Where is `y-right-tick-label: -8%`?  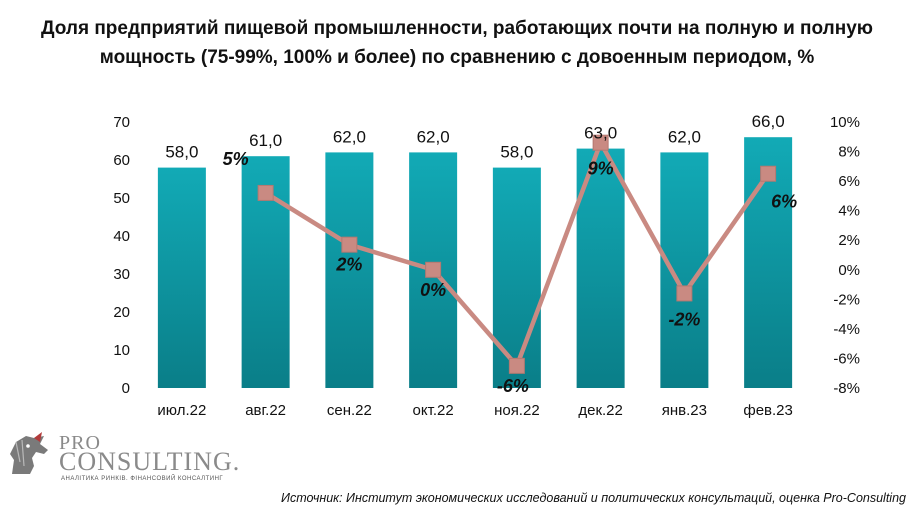 y-right-tick-label: -8% is located at coordinates (846, 388).